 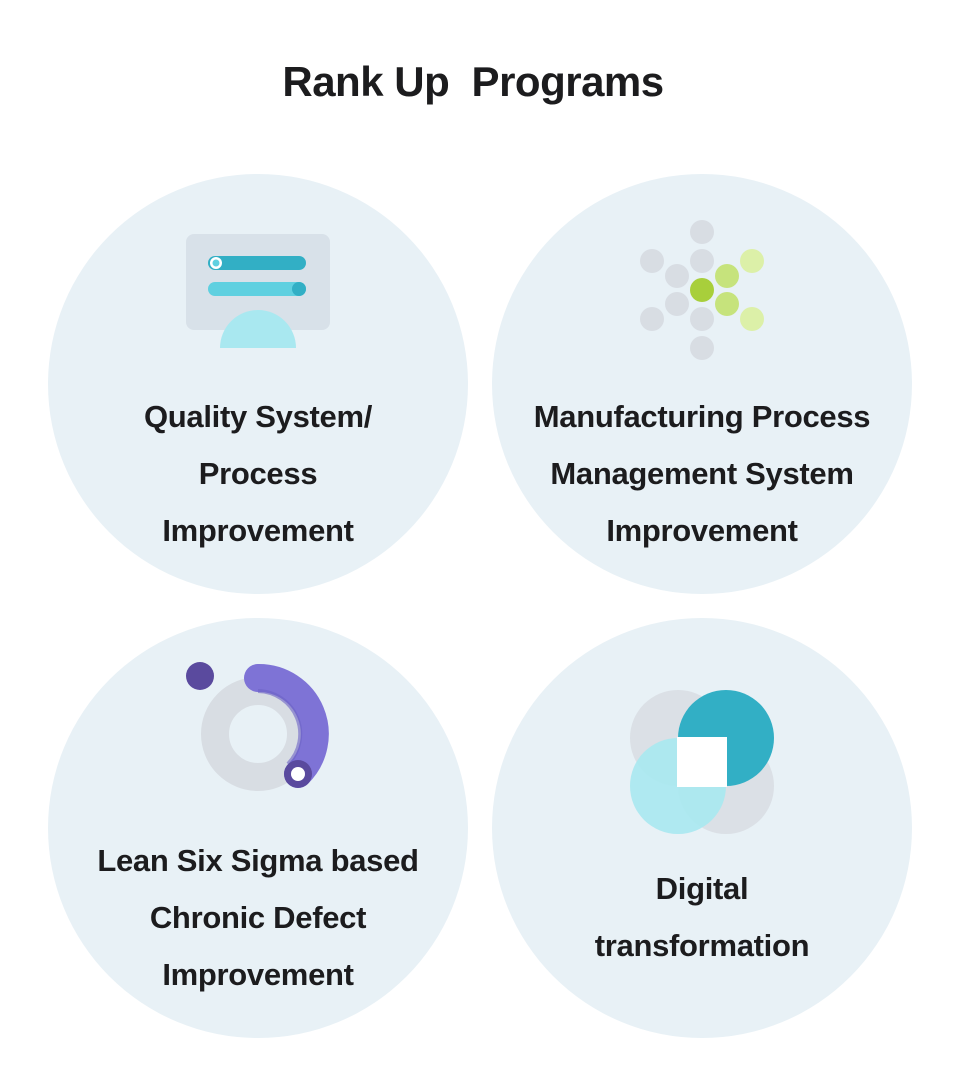 What do you see at coordinates (702, 290) in the screenshot?
I see `dot-arrow-icon` at bounding box center [702, 290].